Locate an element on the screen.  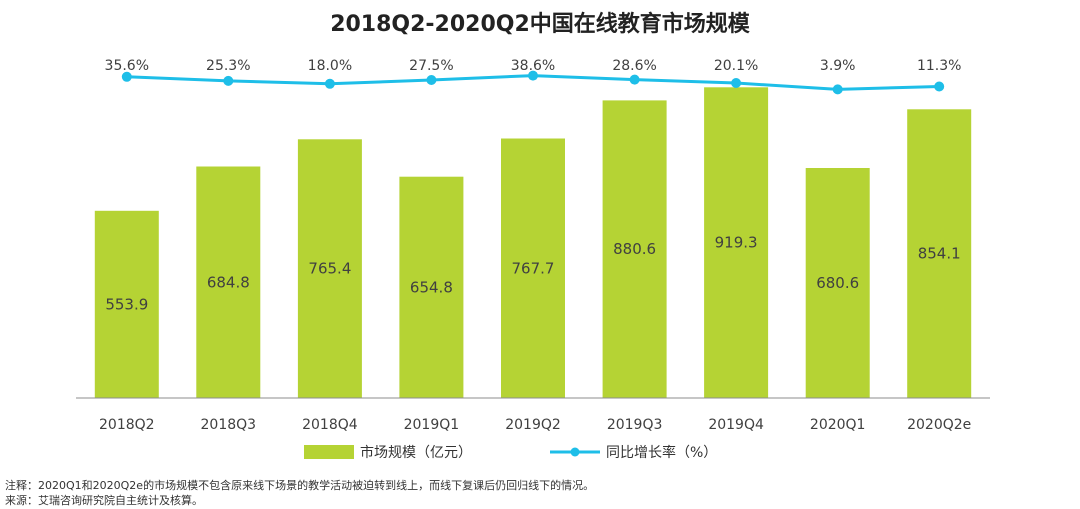
bar-value-label: 654.8 is located at coordinates (431, 287).